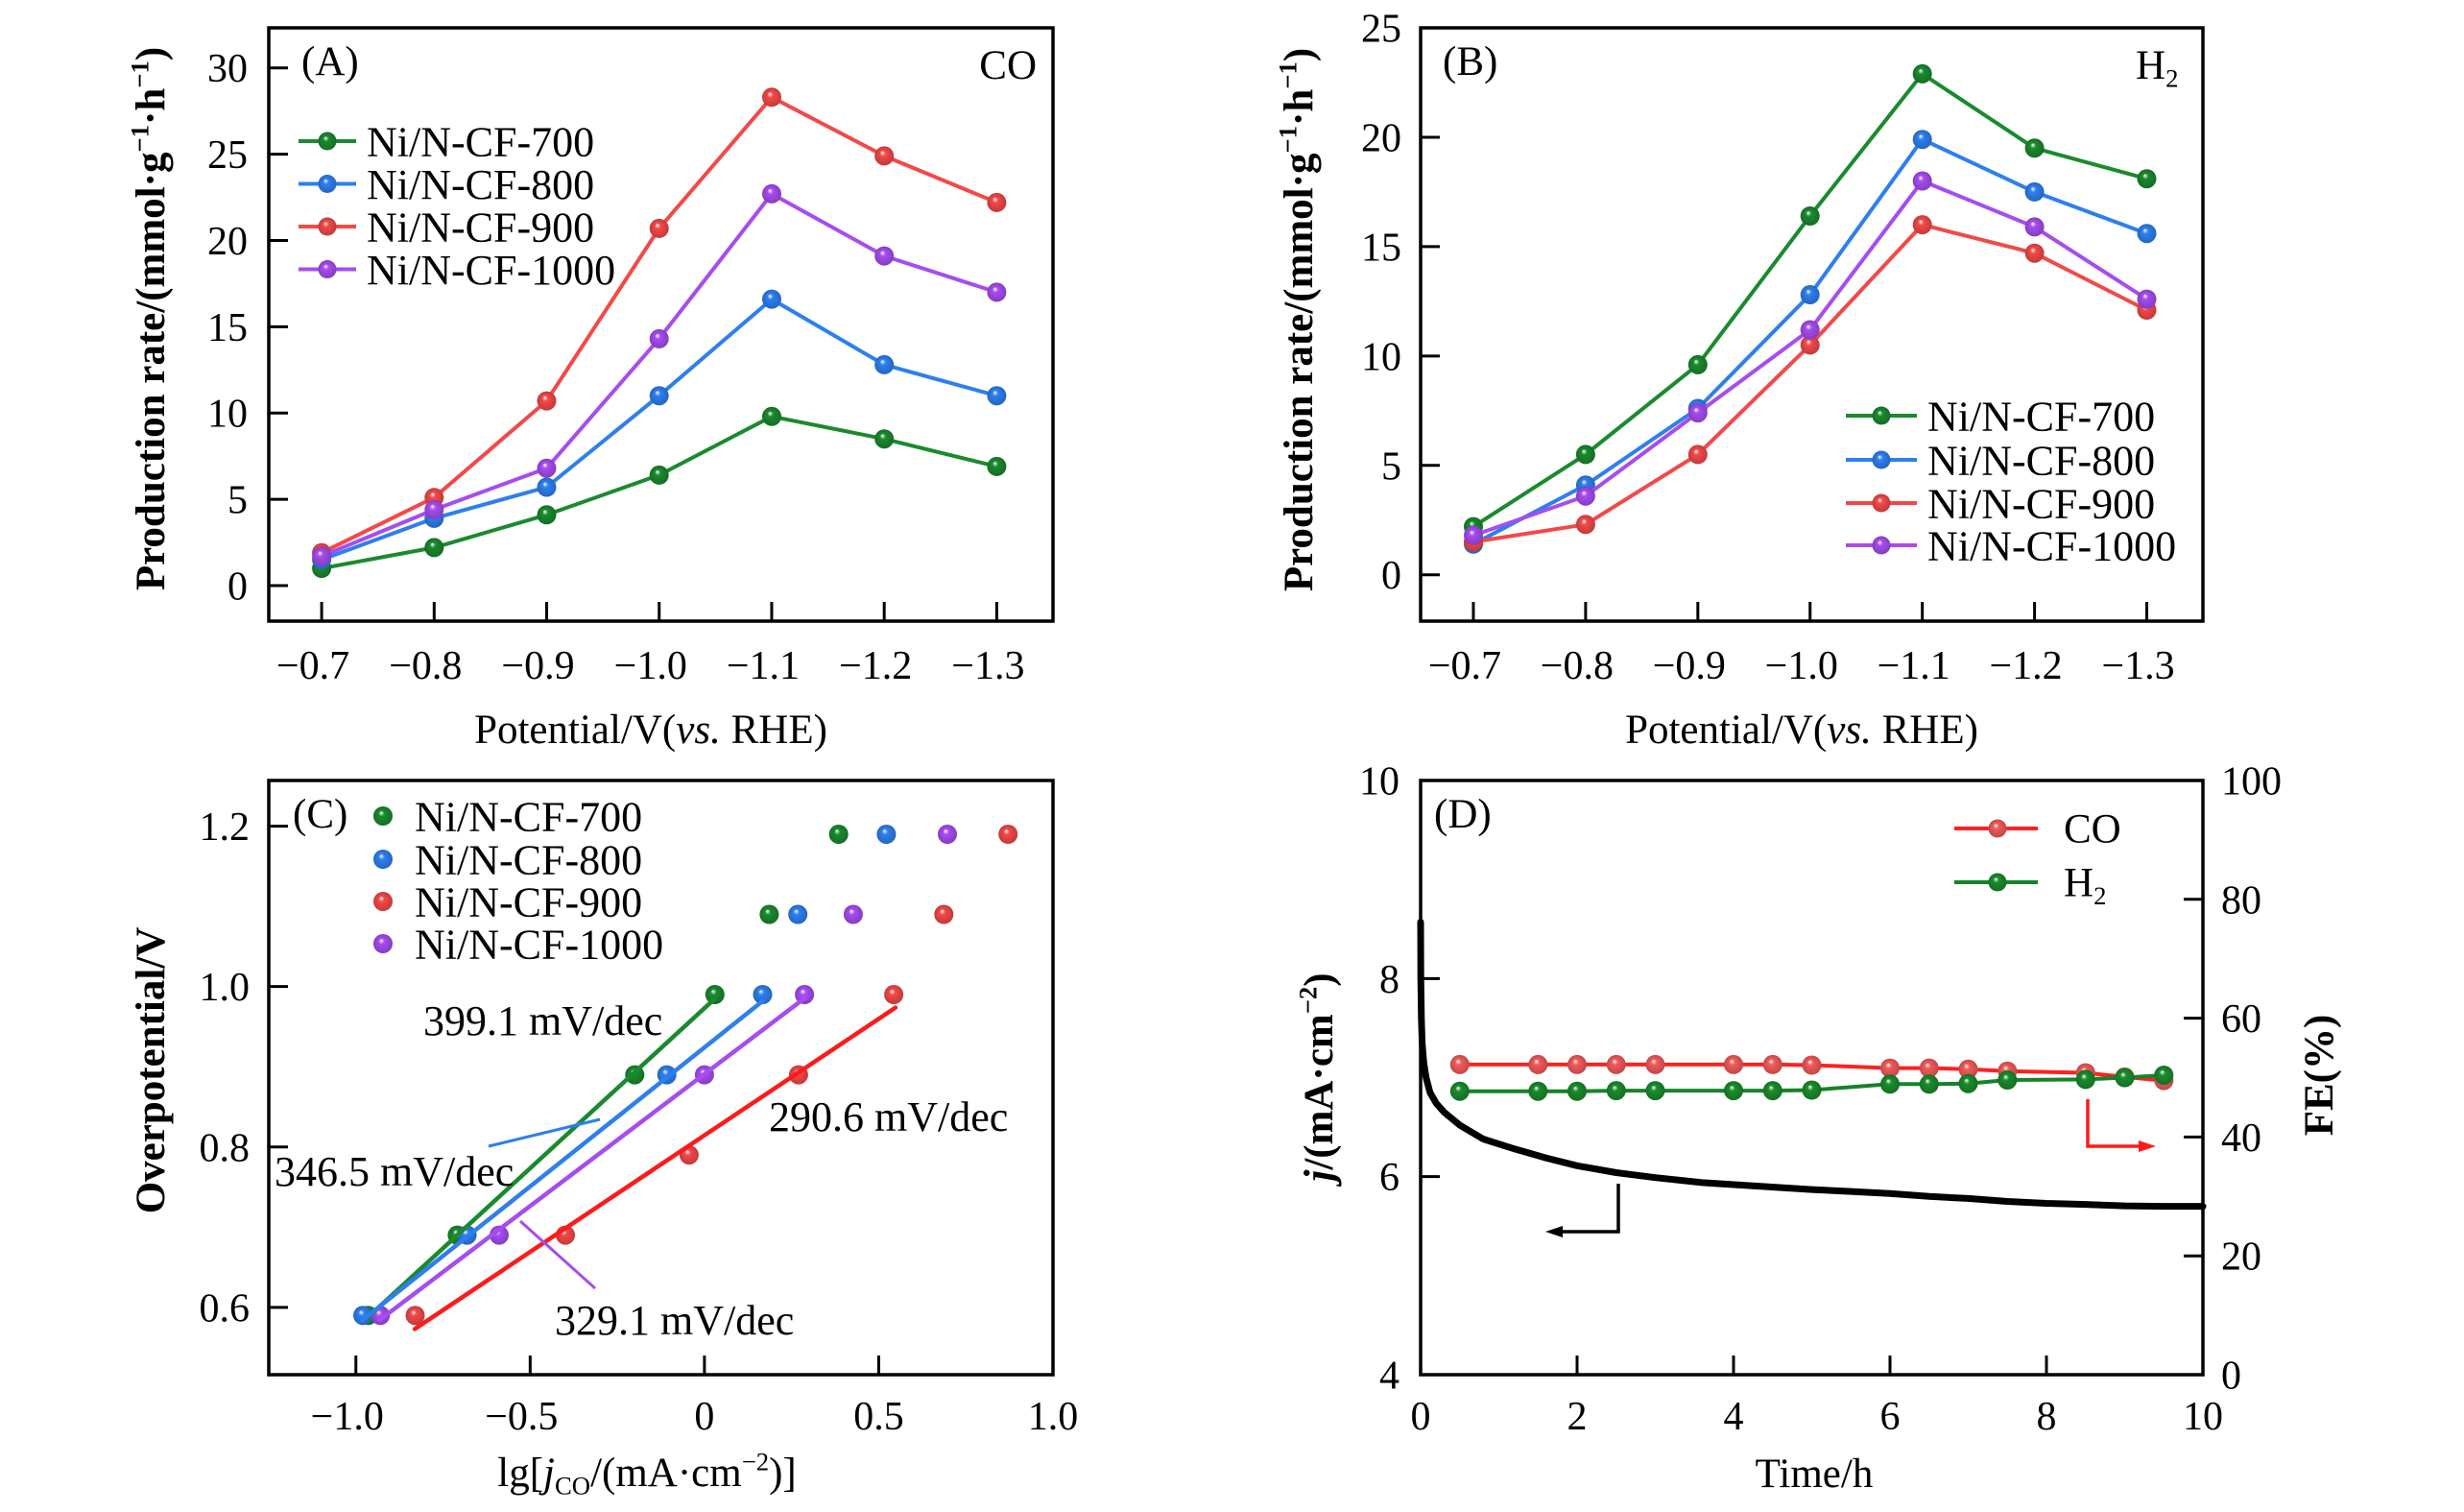 Image resolution: width=2464 pixels, height=1512 pixels. What do you see at coordinates (507, 860) in the screenshot?
I see `legend-item-ni-n-cf-800: Ni/N-CF-800` at bounding box center [507, 860].